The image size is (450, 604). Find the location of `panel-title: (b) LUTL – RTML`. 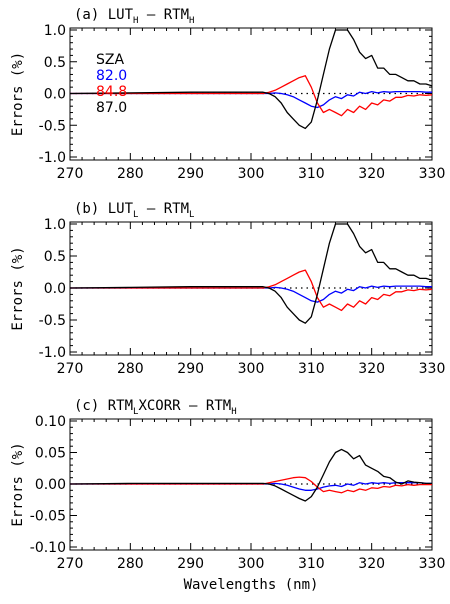

panel-title: (b) LUTL – RTML is located at coordinates (134, 210).